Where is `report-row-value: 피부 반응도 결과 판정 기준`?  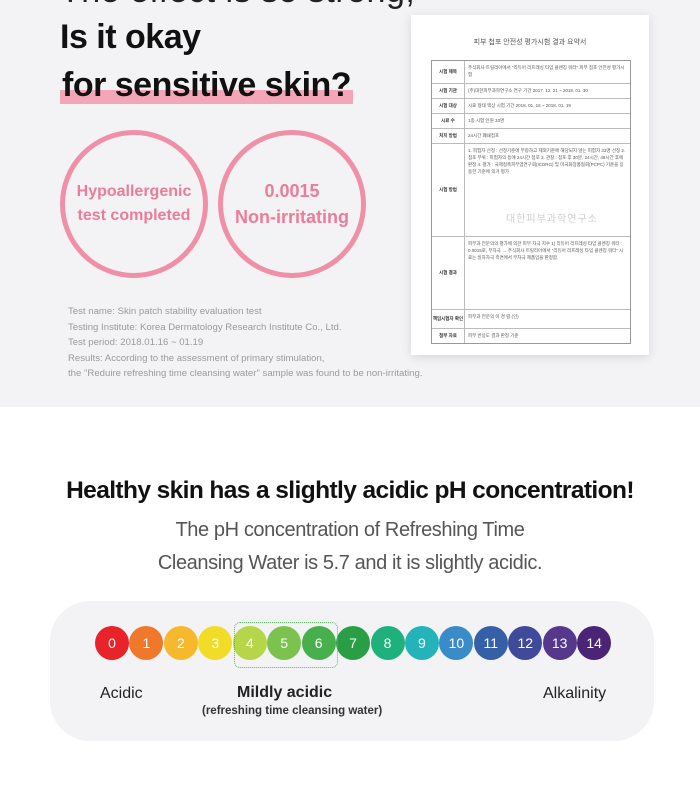
report-row-value: 피부 반응도 결과 판정 기준 is located at coordinates (493, 335).